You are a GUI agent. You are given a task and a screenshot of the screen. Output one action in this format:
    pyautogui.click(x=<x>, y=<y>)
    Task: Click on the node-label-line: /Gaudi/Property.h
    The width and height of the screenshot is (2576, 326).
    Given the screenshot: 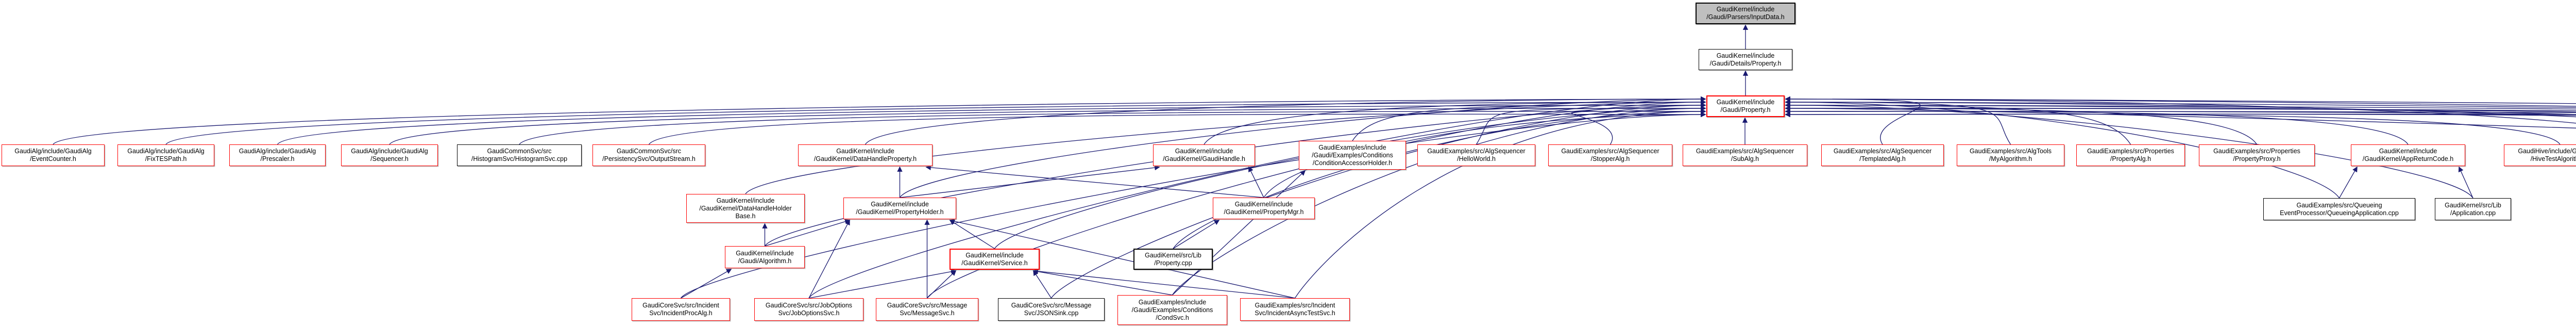 What is the action you would take?
    pyautogui.click(x=1745, y=109)
    